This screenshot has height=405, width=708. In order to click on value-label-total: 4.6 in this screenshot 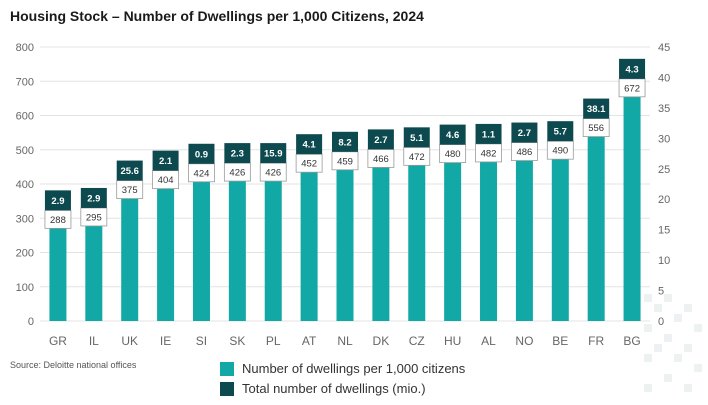, I will do `click(452, 135)`.